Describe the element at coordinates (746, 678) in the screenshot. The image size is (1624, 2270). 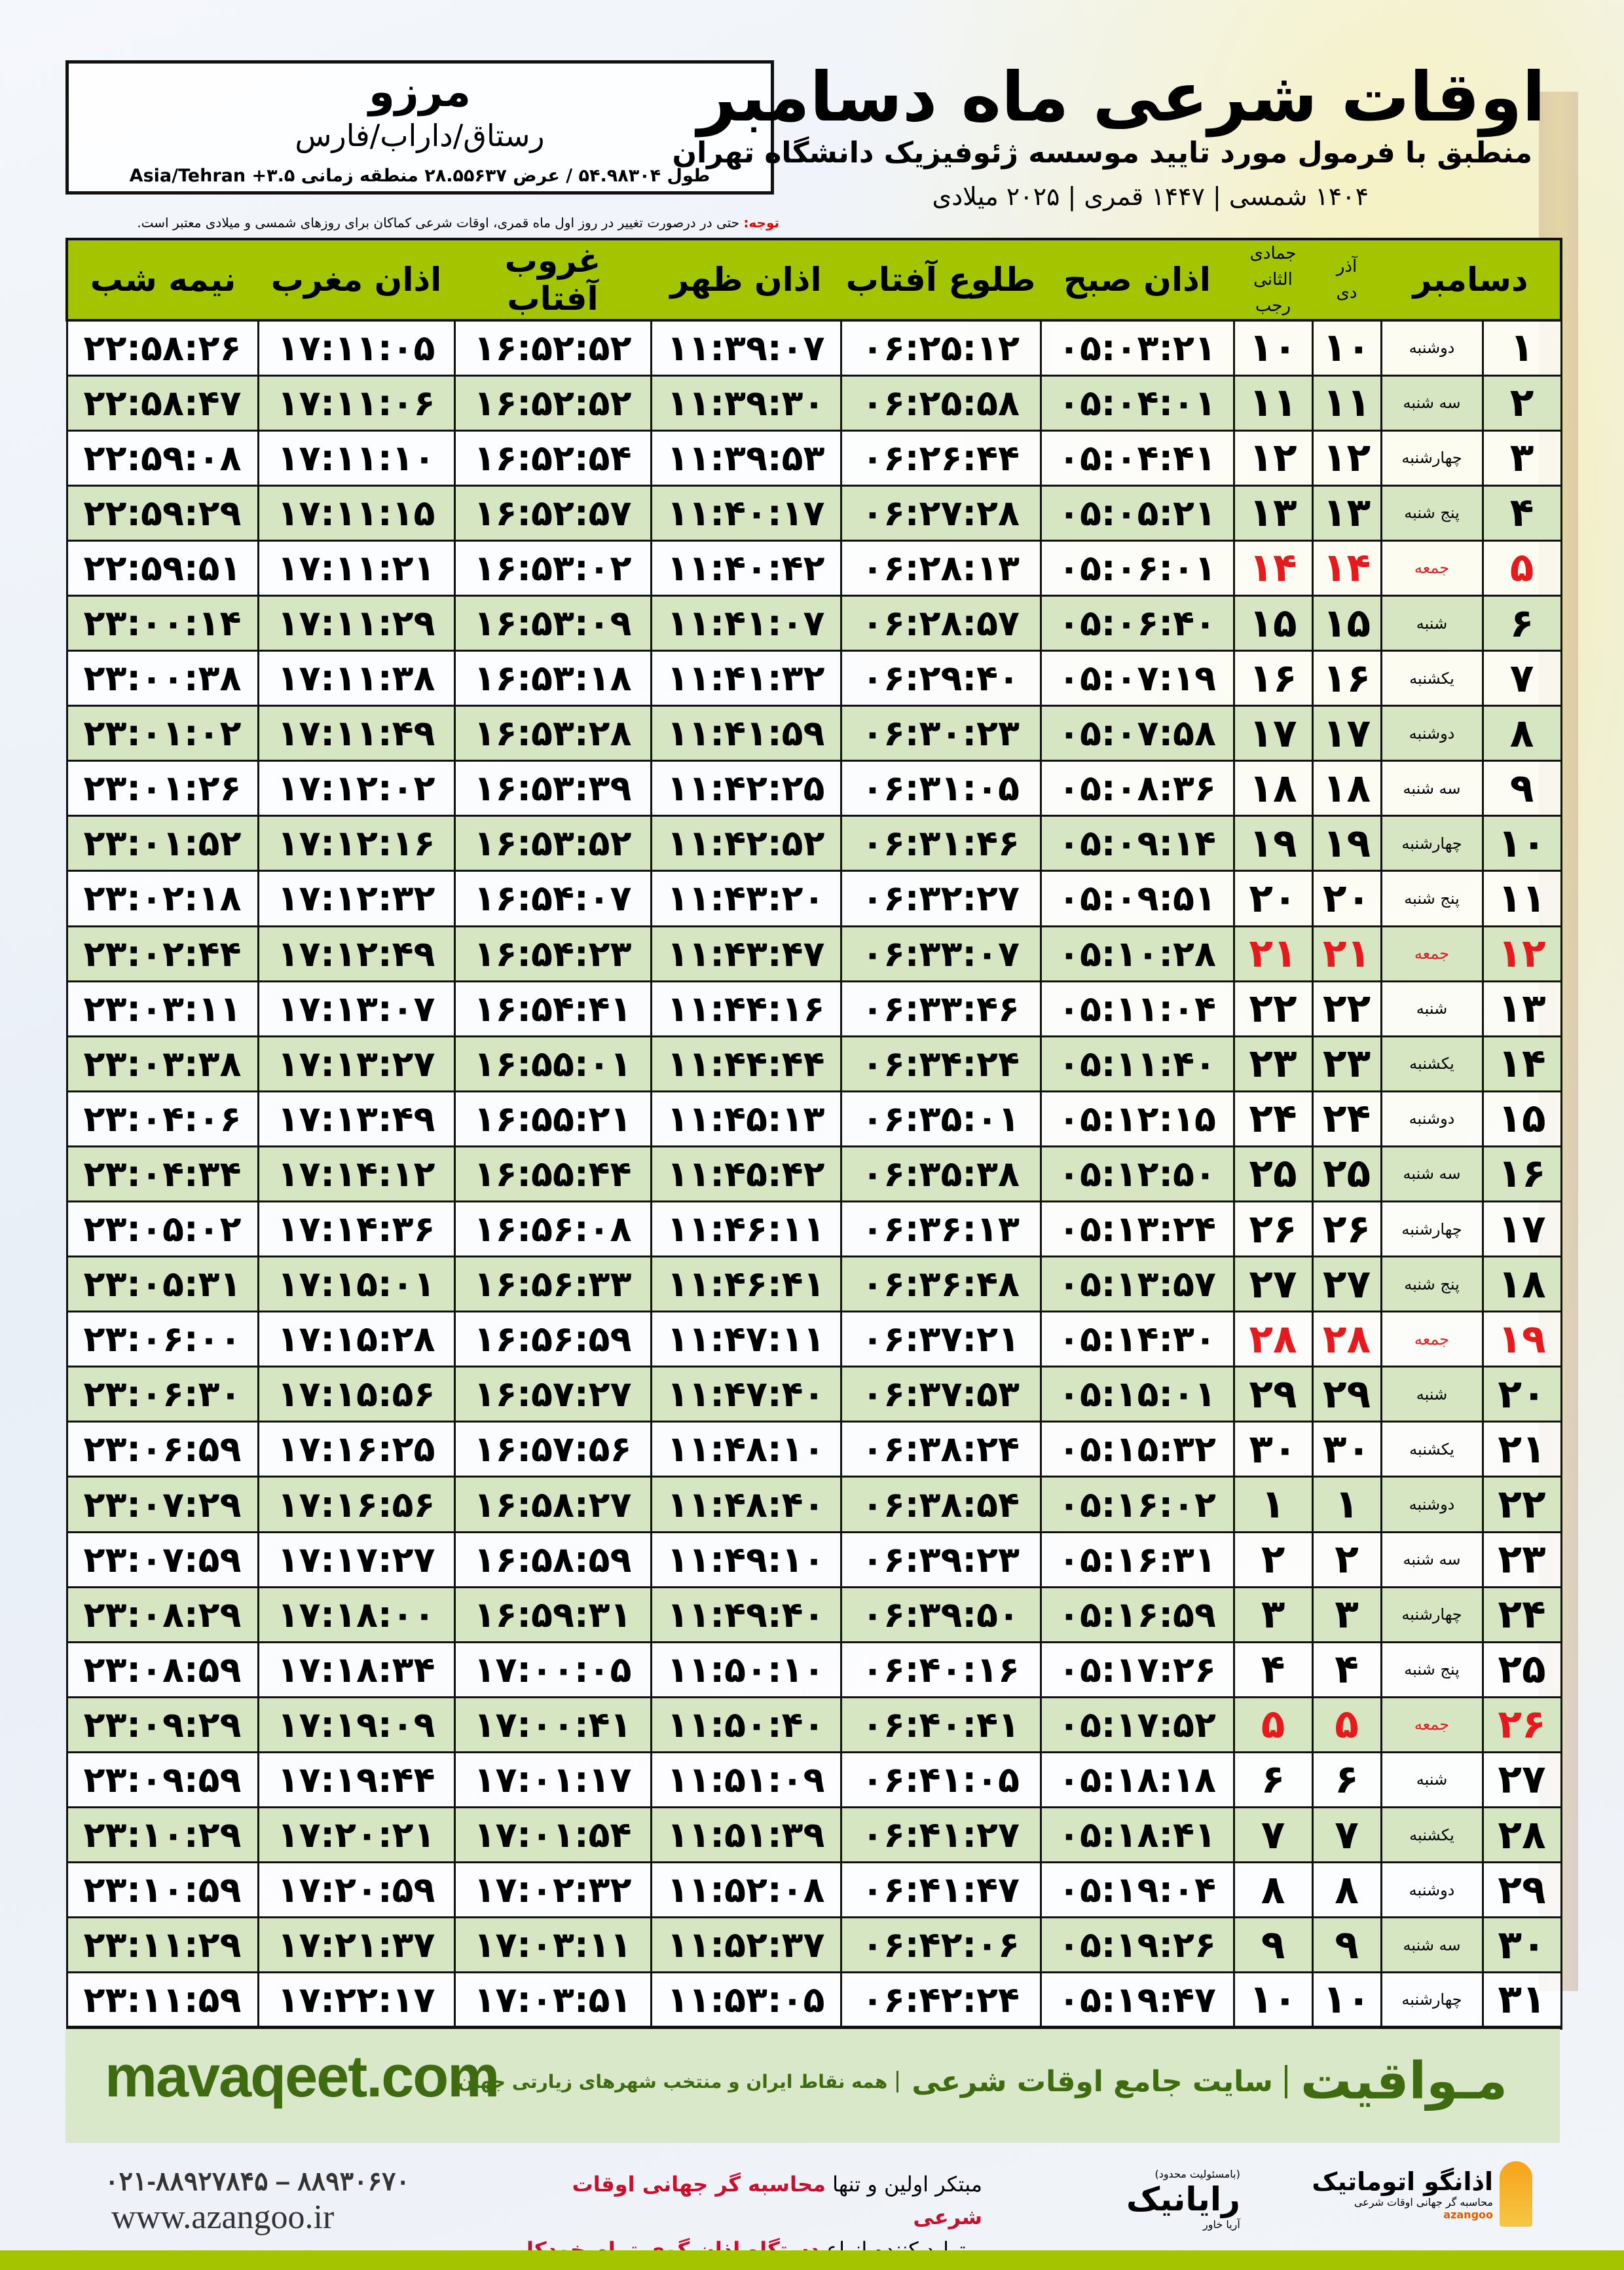
I see `zohr-time: ۱۱:۴۱:۳۲` at that location.